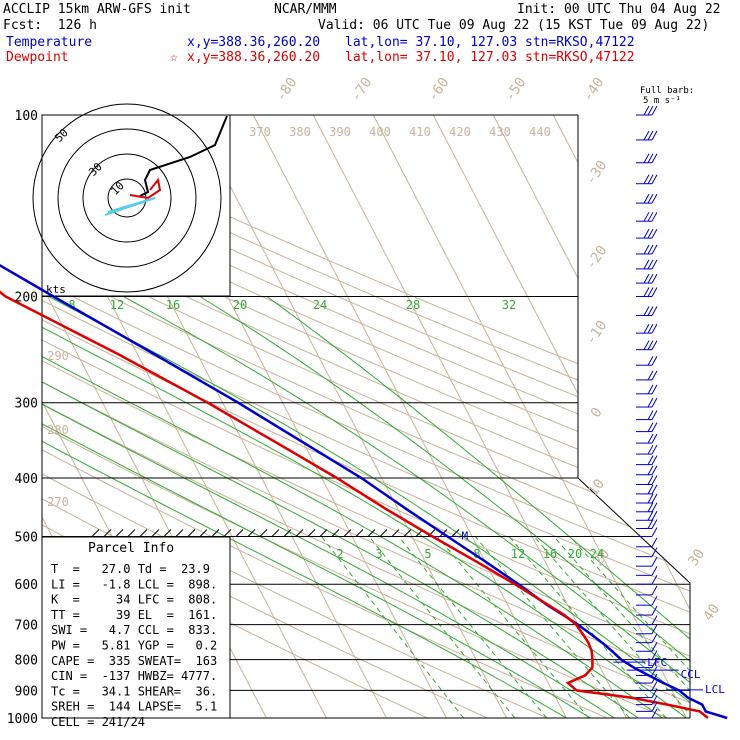 Image resolution: width=740 pixels, height=740 pixels. Describe the element at coordinates (509, 305) in the screenshot. I see `moist-adiabat-label: 32` at that location.